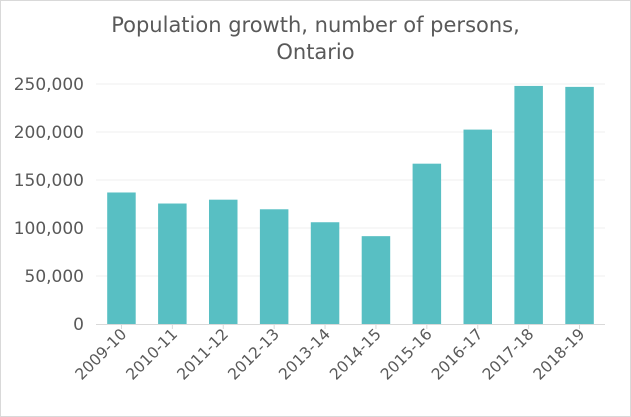 The height and width of the screenshot is (417, 631). Describe the element at coordinates (152, 354) in the screenshot. I see `x-tick-label: 2010-11` at that location.